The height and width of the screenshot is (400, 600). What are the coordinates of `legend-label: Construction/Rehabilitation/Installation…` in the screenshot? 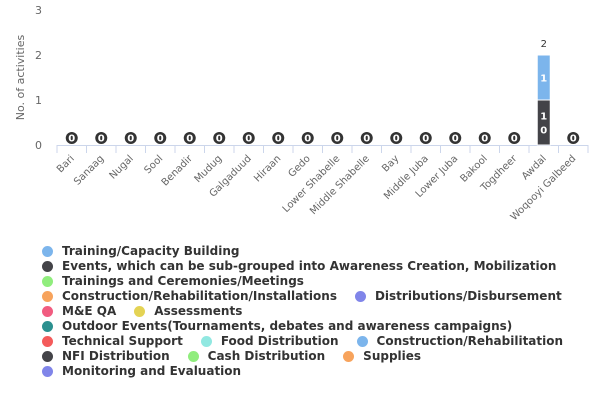 It's located at (199, 296).